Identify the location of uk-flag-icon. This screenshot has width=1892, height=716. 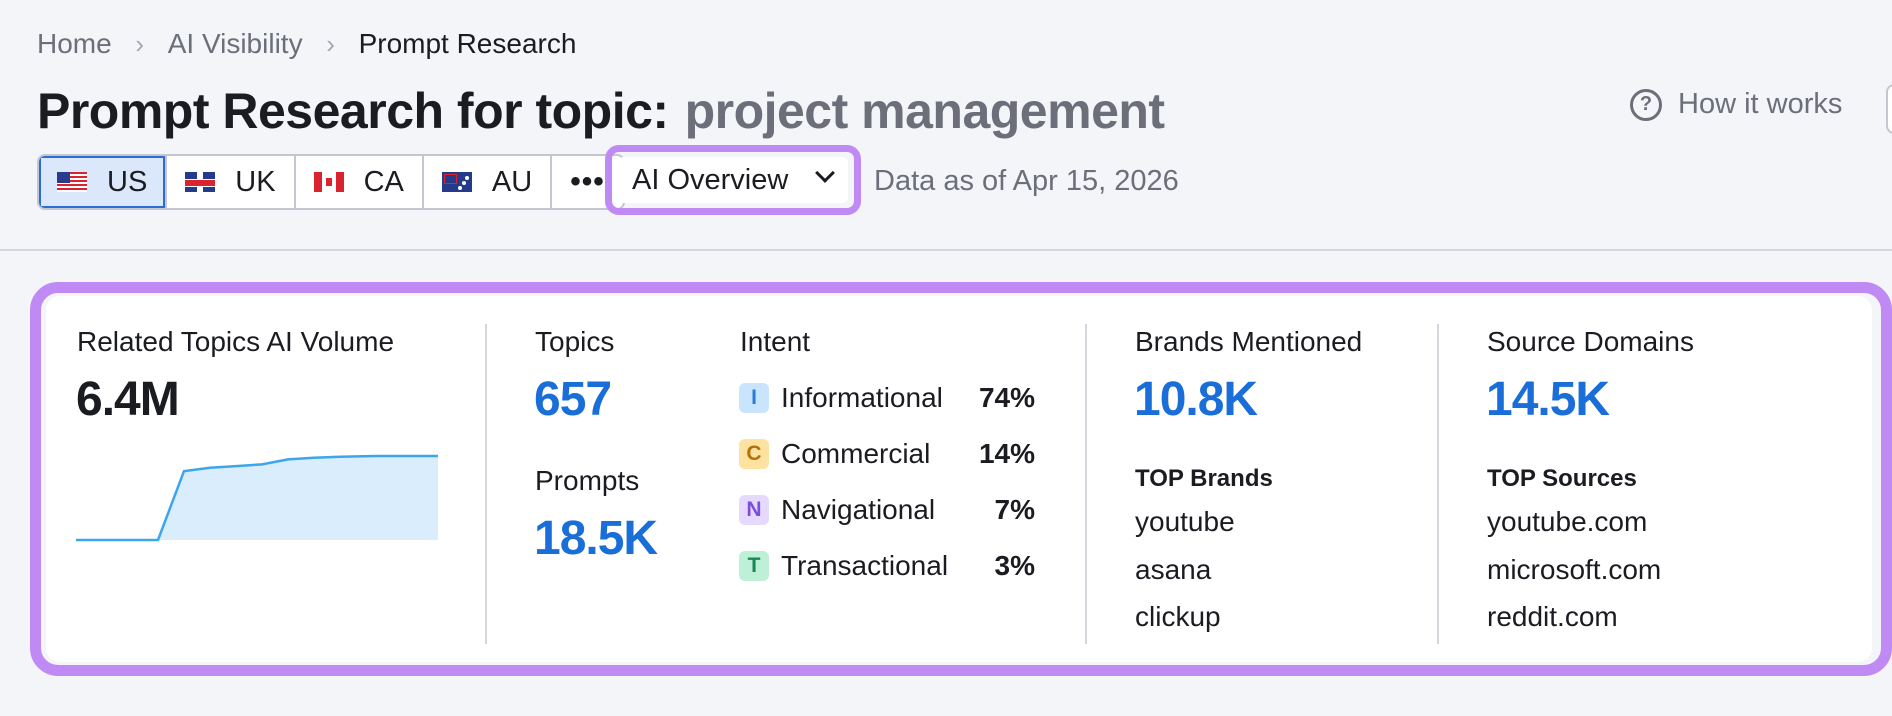
(200, 182).